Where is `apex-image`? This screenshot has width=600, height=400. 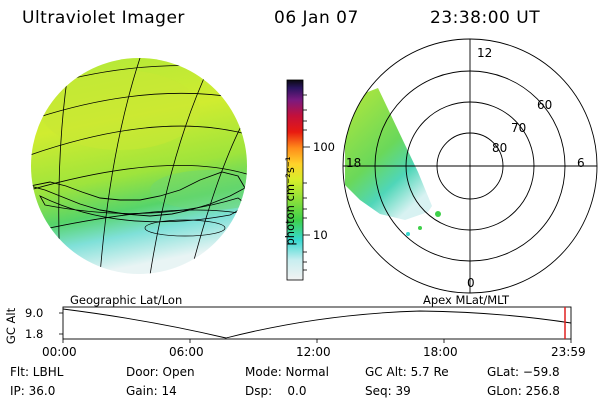 apex-image is located at coordinates (393, 162).